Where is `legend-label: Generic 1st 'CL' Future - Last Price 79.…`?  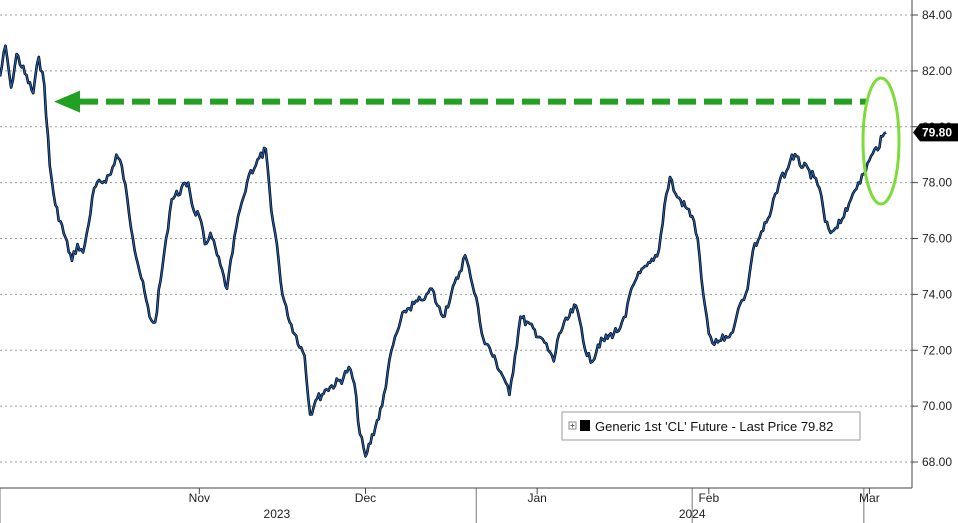 legend-label: Generic 1st 'CL' Future - Last Price 79.… is located at coordinates (714, 426).